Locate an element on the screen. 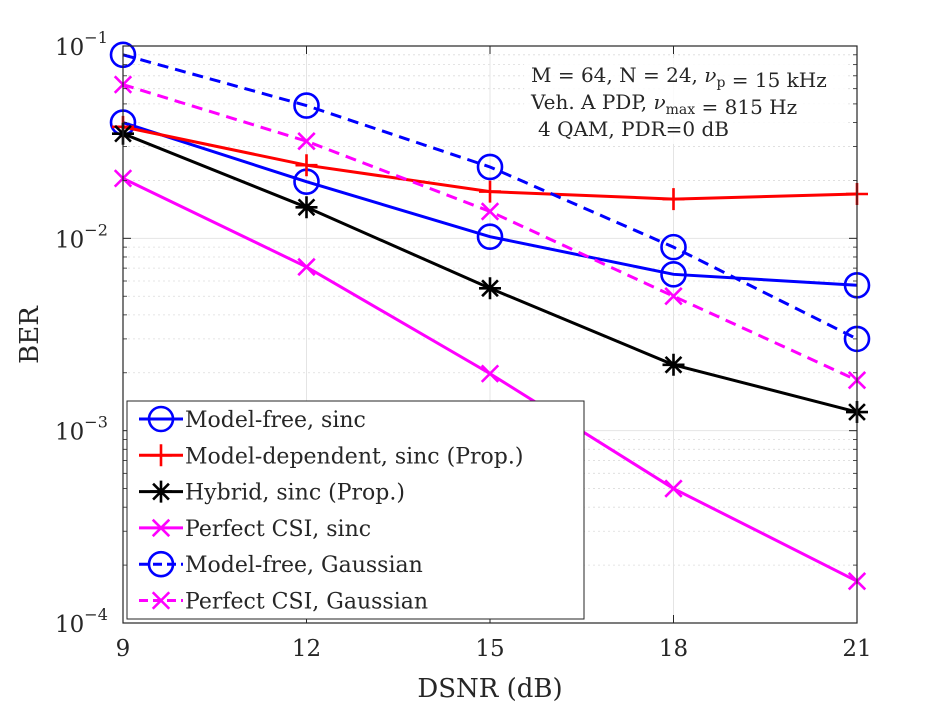 The width and height of the screenshot is (945, 709). annotation-line: Veh. A PDP, νmax = 815 Hz is located at coordinates (663, 104).